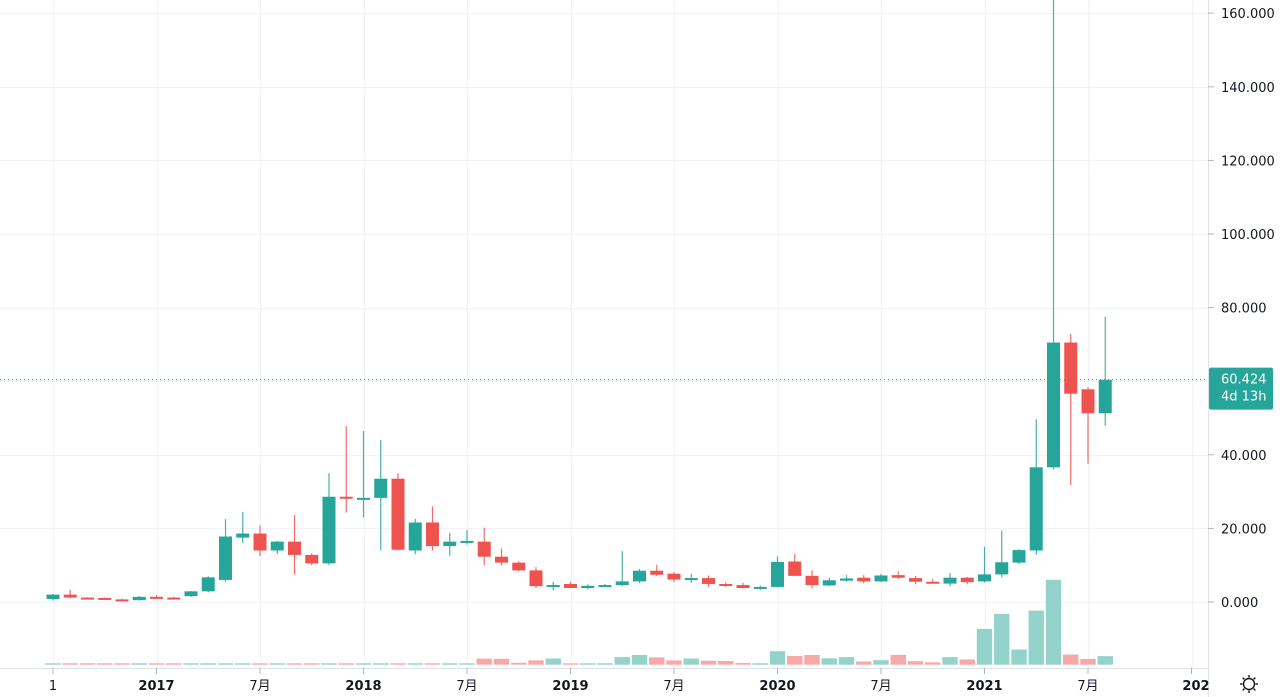 The image size is (1280, 697). What do you see at coordinates (1195, 686) in the screenshot?
I see `time-axis-label: 202` at bounding box center [1195, 686].